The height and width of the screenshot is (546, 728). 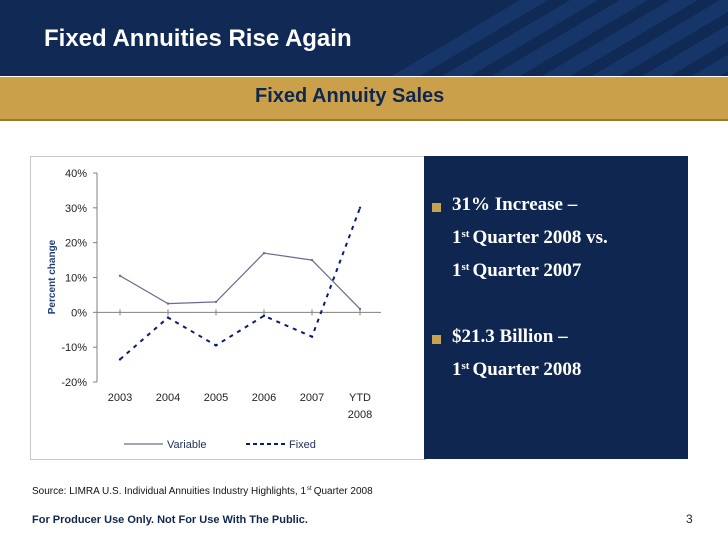 What do you see at coordinates (309, 489) in the screenshot?
I see `source-sup: st` at bounding box center [309, 489].